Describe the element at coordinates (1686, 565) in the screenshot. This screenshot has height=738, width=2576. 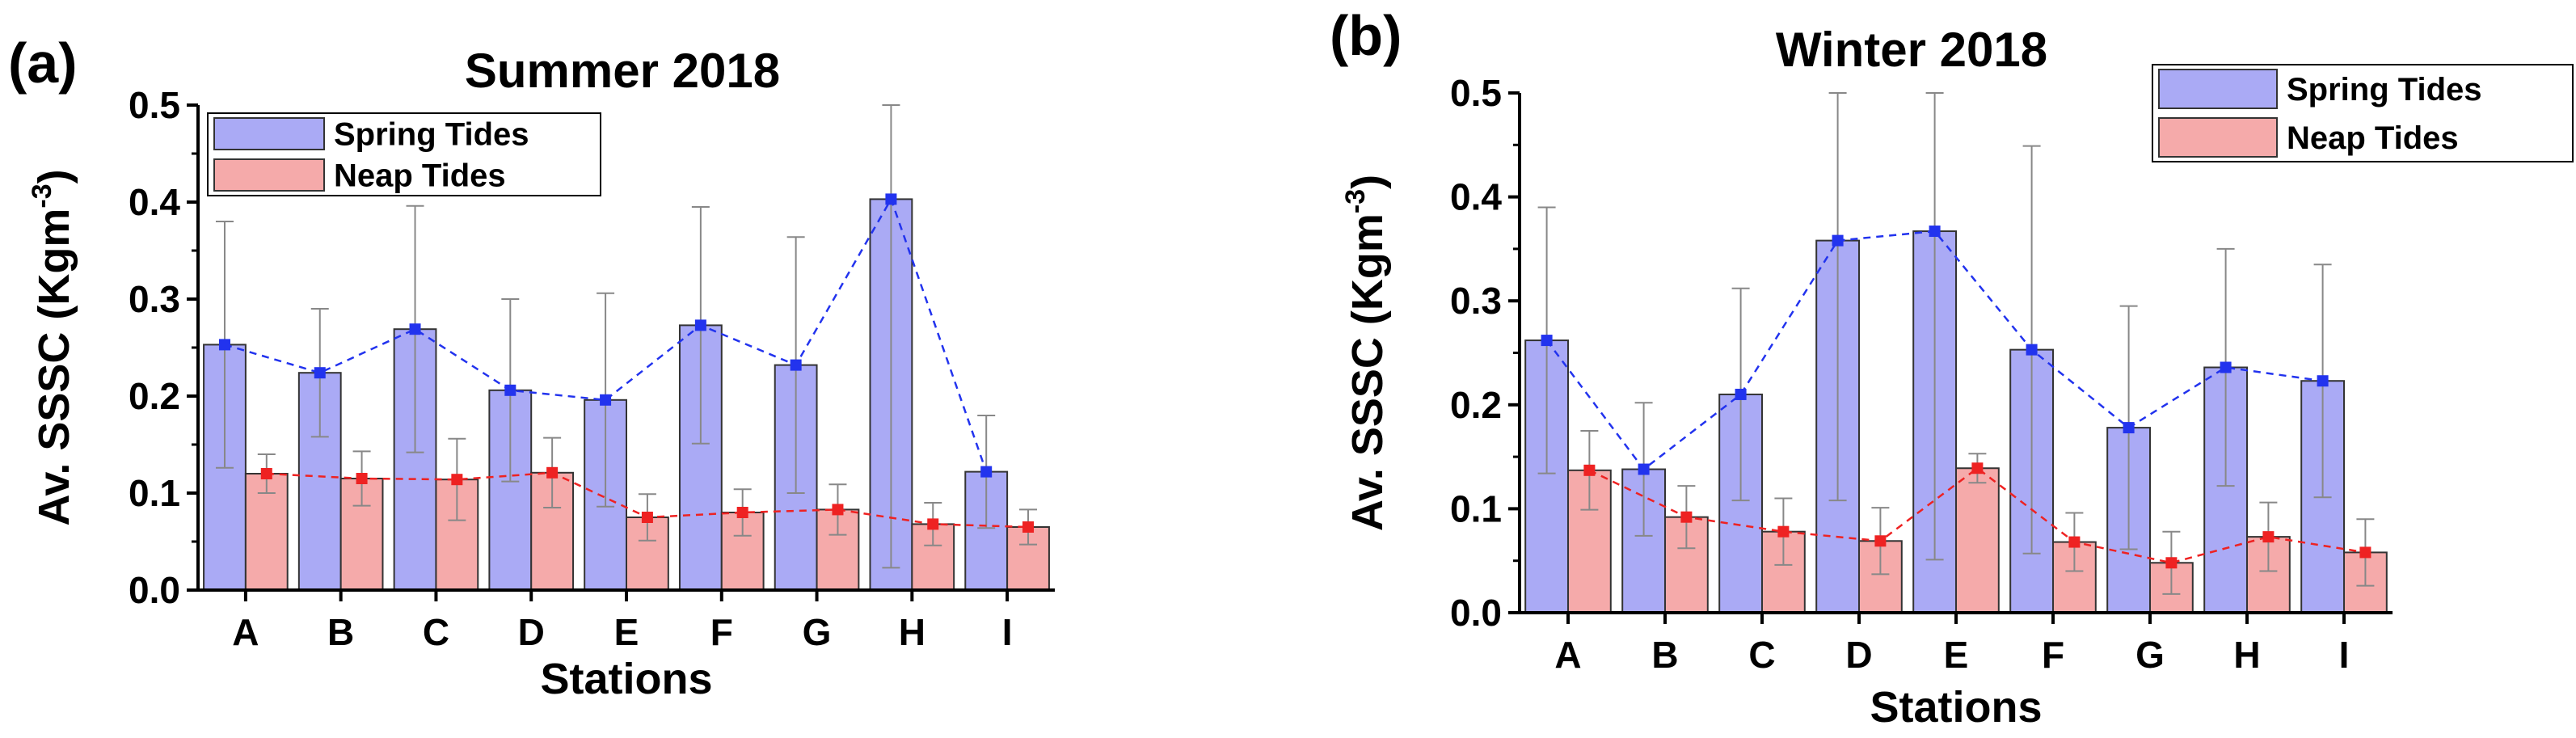
I see `bar-neap-B` at that location.